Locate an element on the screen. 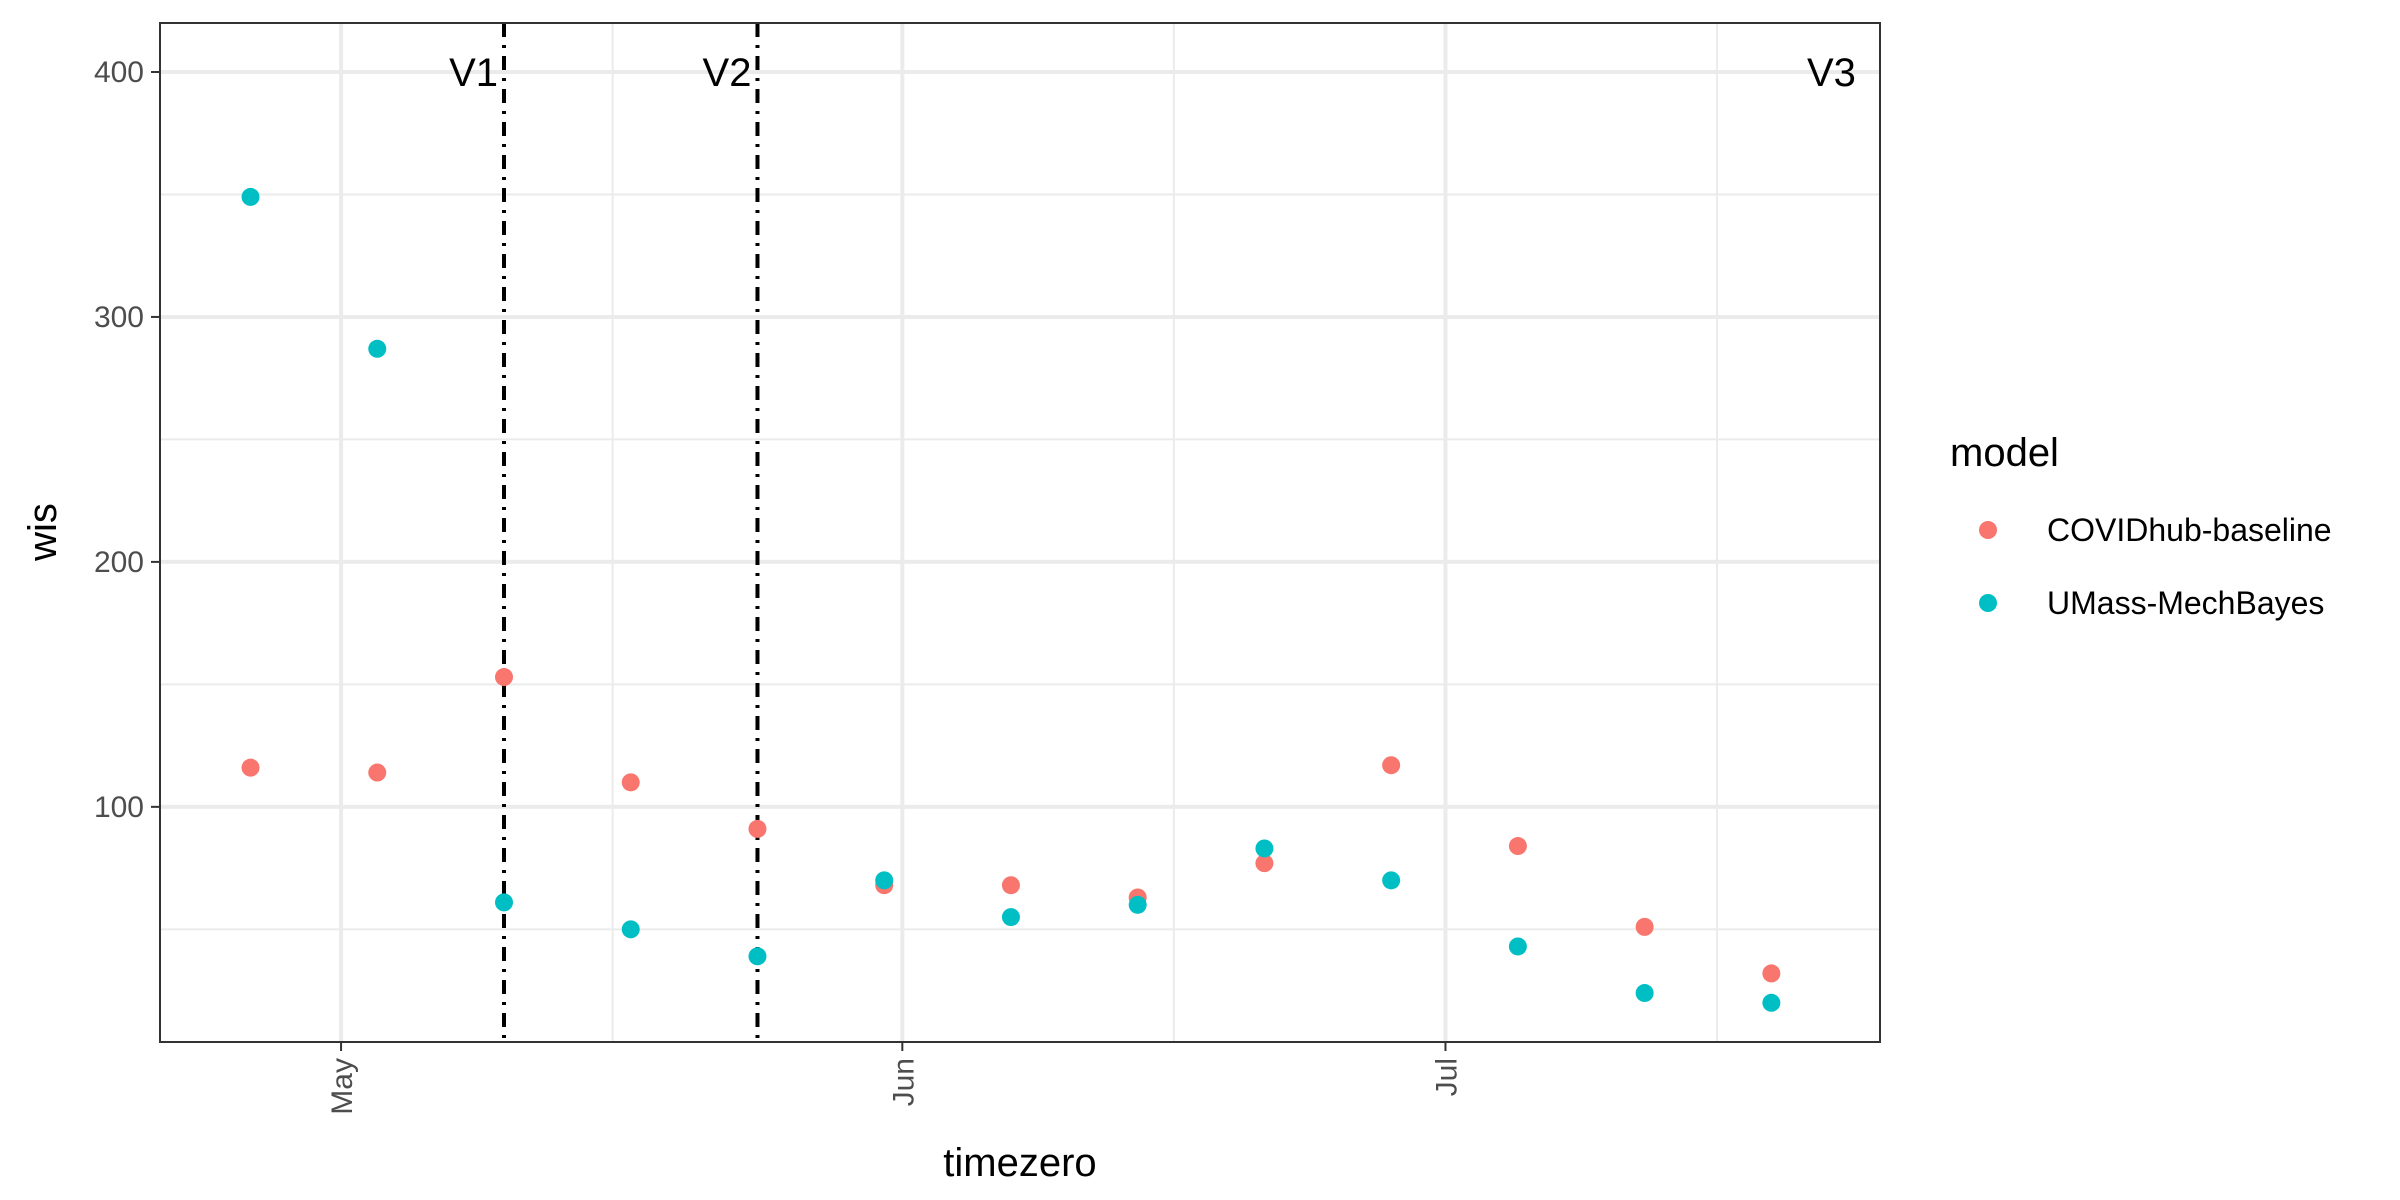 The height and width of the screenshot is (1200, 2400). legend-title: model is located at coordinates (2004, 453).